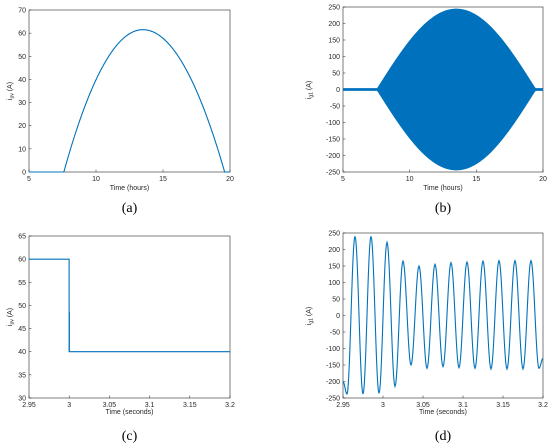  What do you see at coordinates (443, 436) in the screenshot?
I see `caption-d: (d)` at bounding box center [443, 436].